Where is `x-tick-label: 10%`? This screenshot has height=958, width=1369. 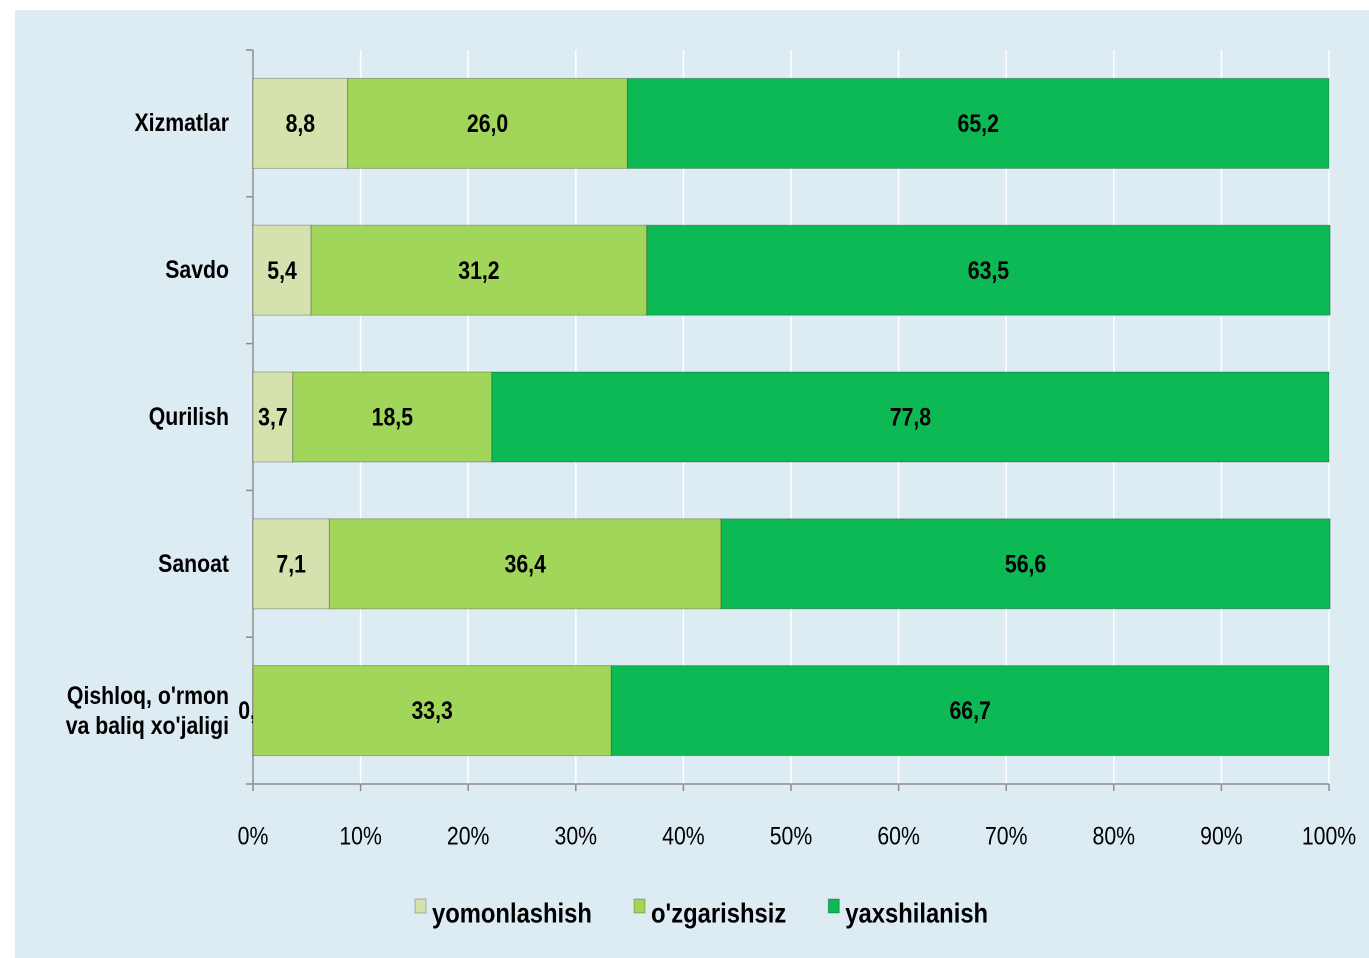 x-tick-label: 10% is located at coordinates (360, 836).